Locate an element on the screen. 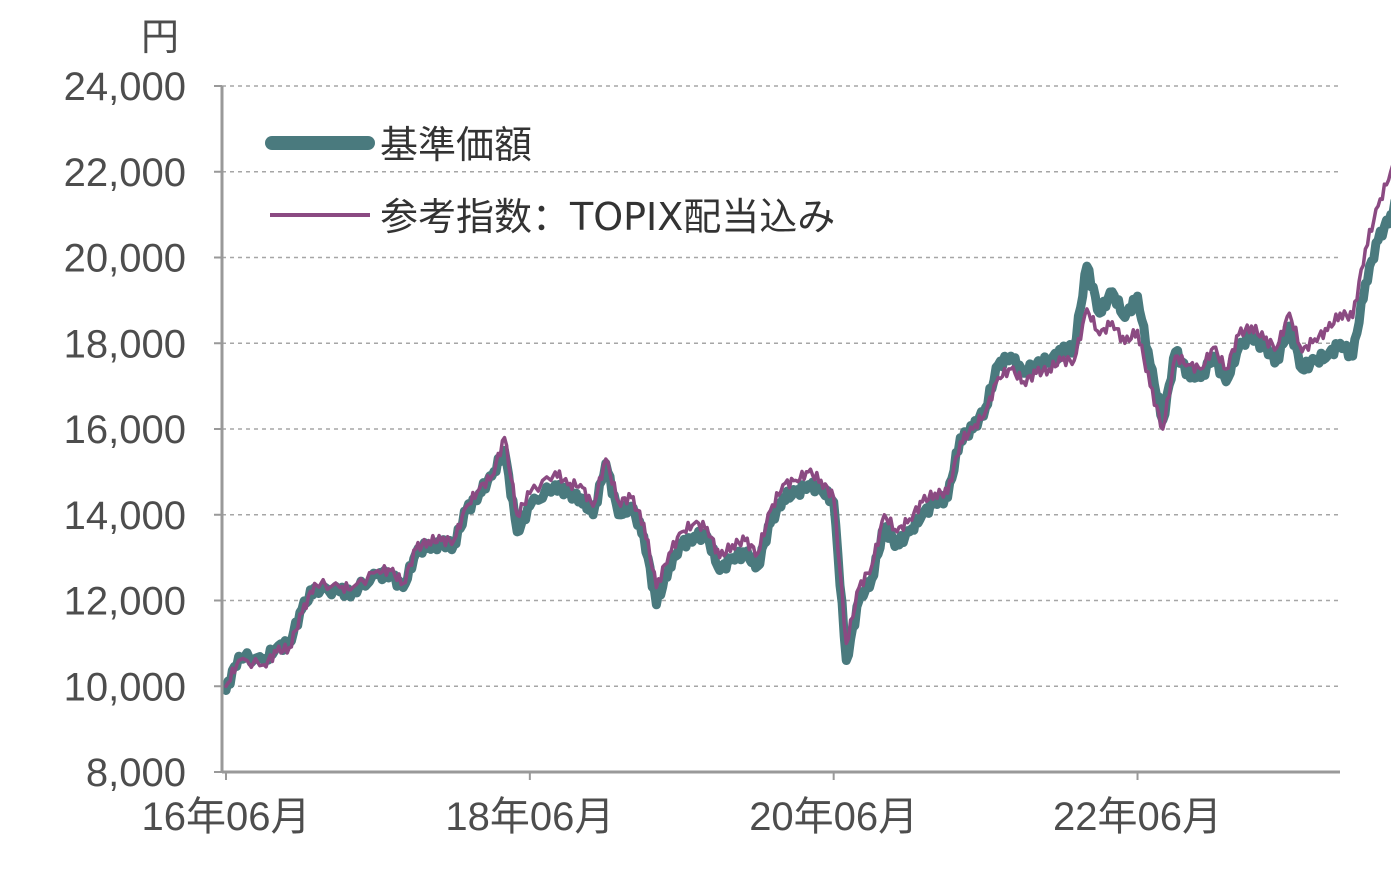 The height and width of the screenshot is (888, 1391). y-tick-label: 24,000 is located at coordinates (125, 87).